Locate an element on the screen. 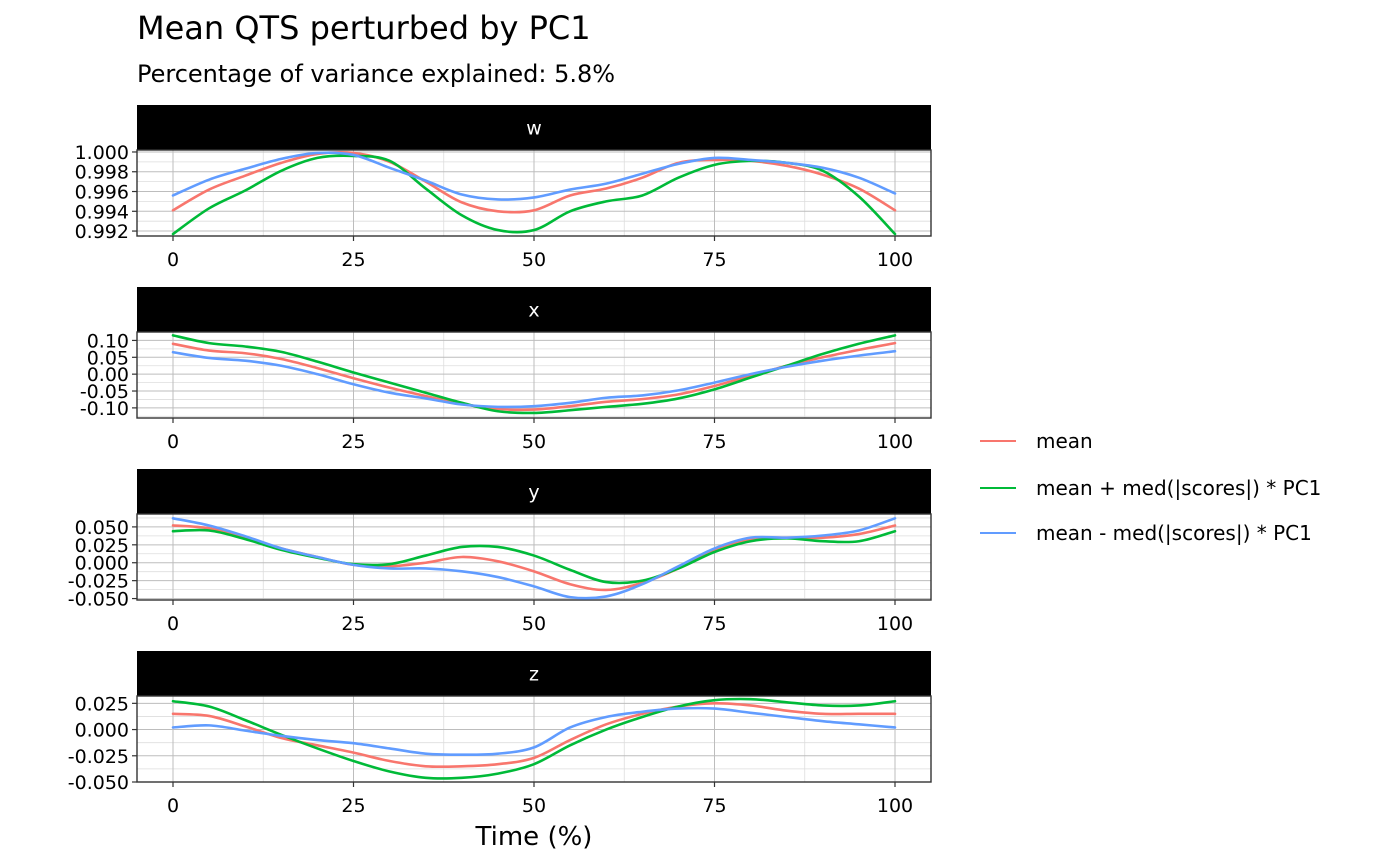 This screenshot has height=866, width=1400. legend-label-mean-minus: mean - med(|scores|) * PC1 is located at coordinates (1174, 533).